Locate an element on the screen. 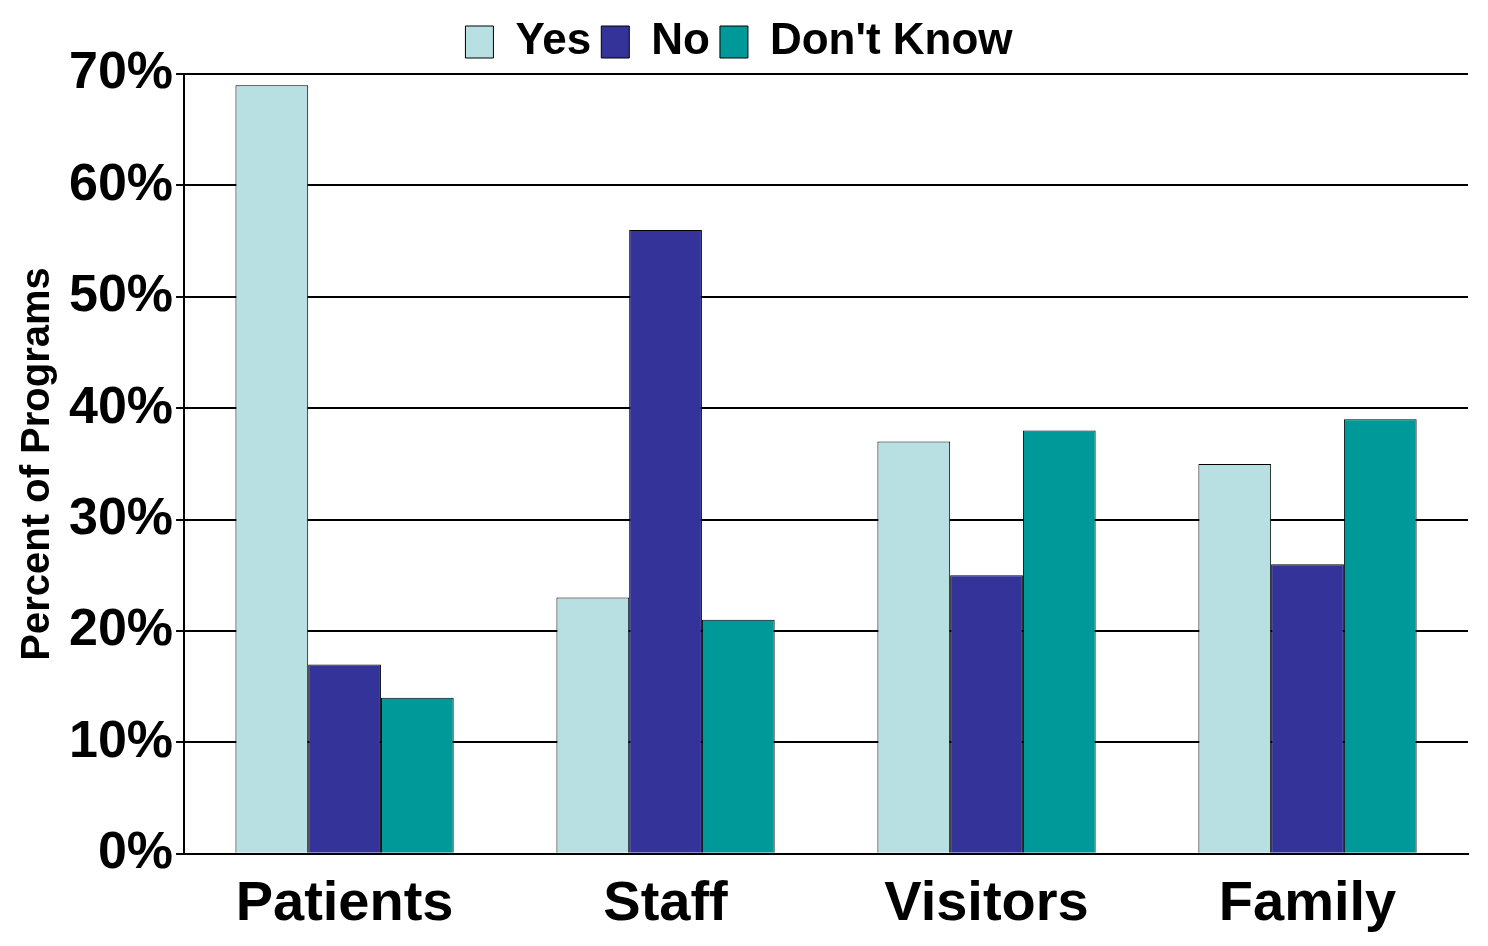 This screenshot has height=946, width=1488. y-tick-label: 40% is located at coordinates (121, 404).